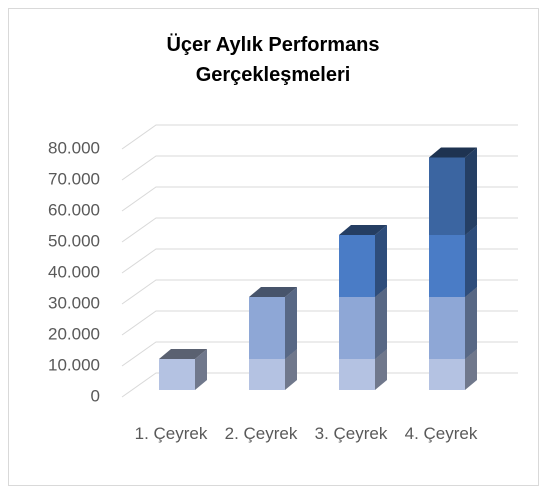 Image resolution: width=547 pixels, height=494 pixels. What do you see at coordinates (74, 333) in the screenshot?
I see `y-tick-label: 20.000` at bounding box center [74, 333].